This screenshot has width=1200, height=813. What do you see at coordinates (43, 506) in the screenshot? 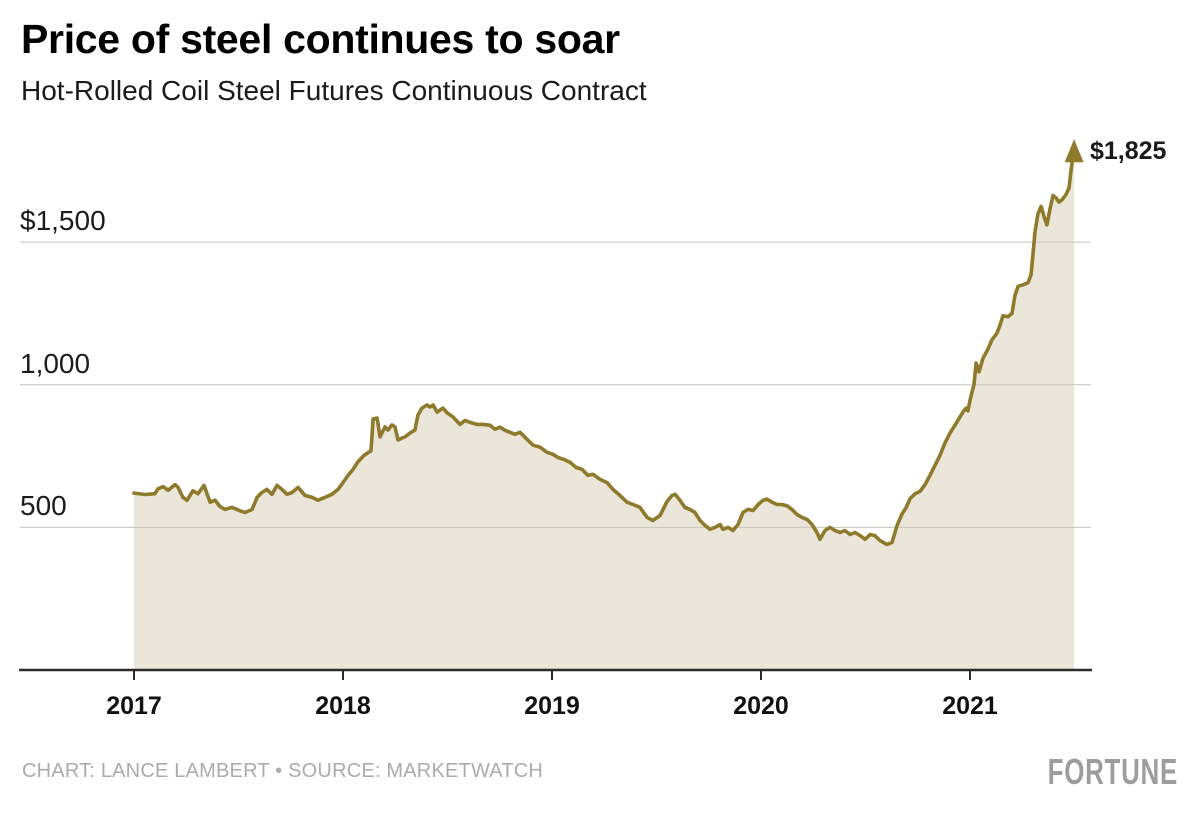
I see `y-axis-label-500: 500` at bounding box center [43, 506].